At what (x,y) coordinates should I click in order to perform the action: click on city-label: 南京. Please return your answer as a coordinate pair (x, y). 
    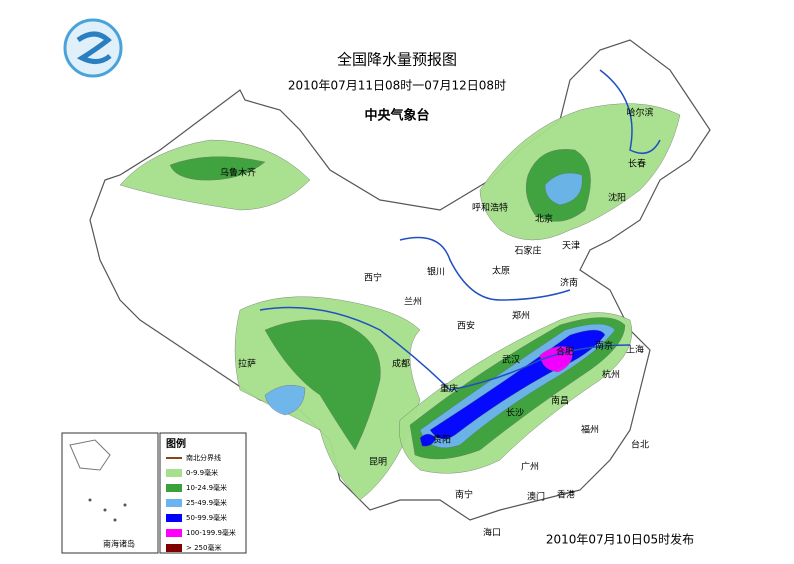
    Looking at the image, I should click on (604, 346).